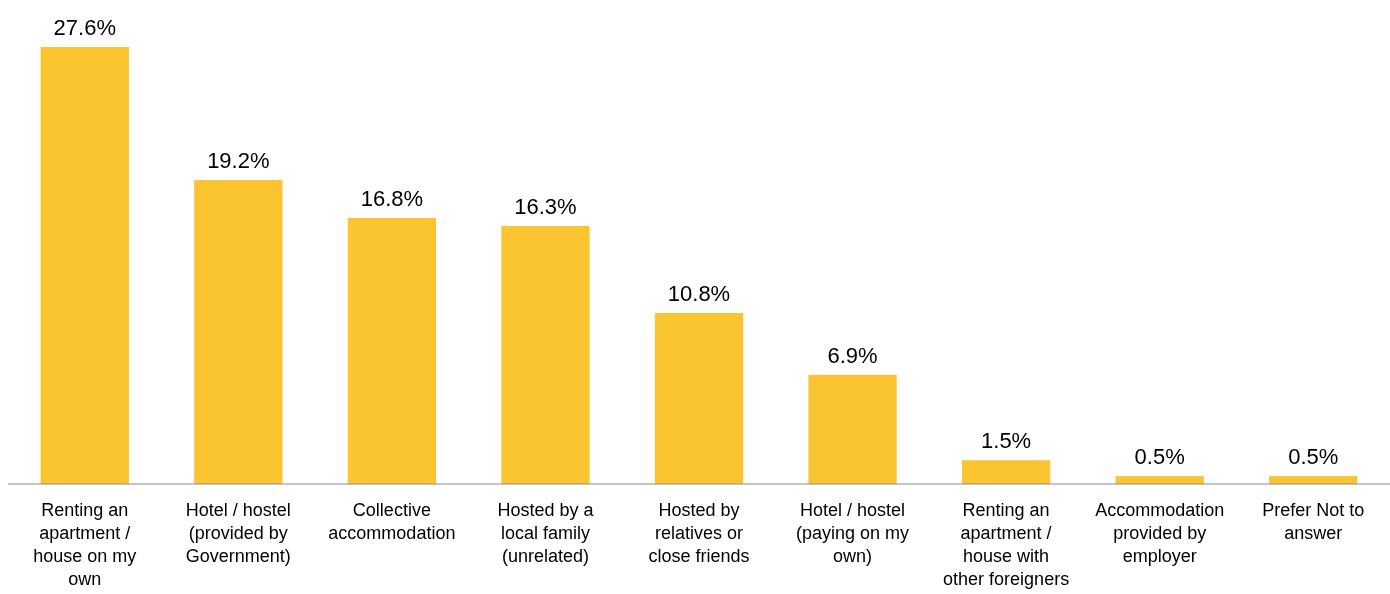  I want to click on x-tick-label: Hosted by a local family (unrelated), so click(546, 533).